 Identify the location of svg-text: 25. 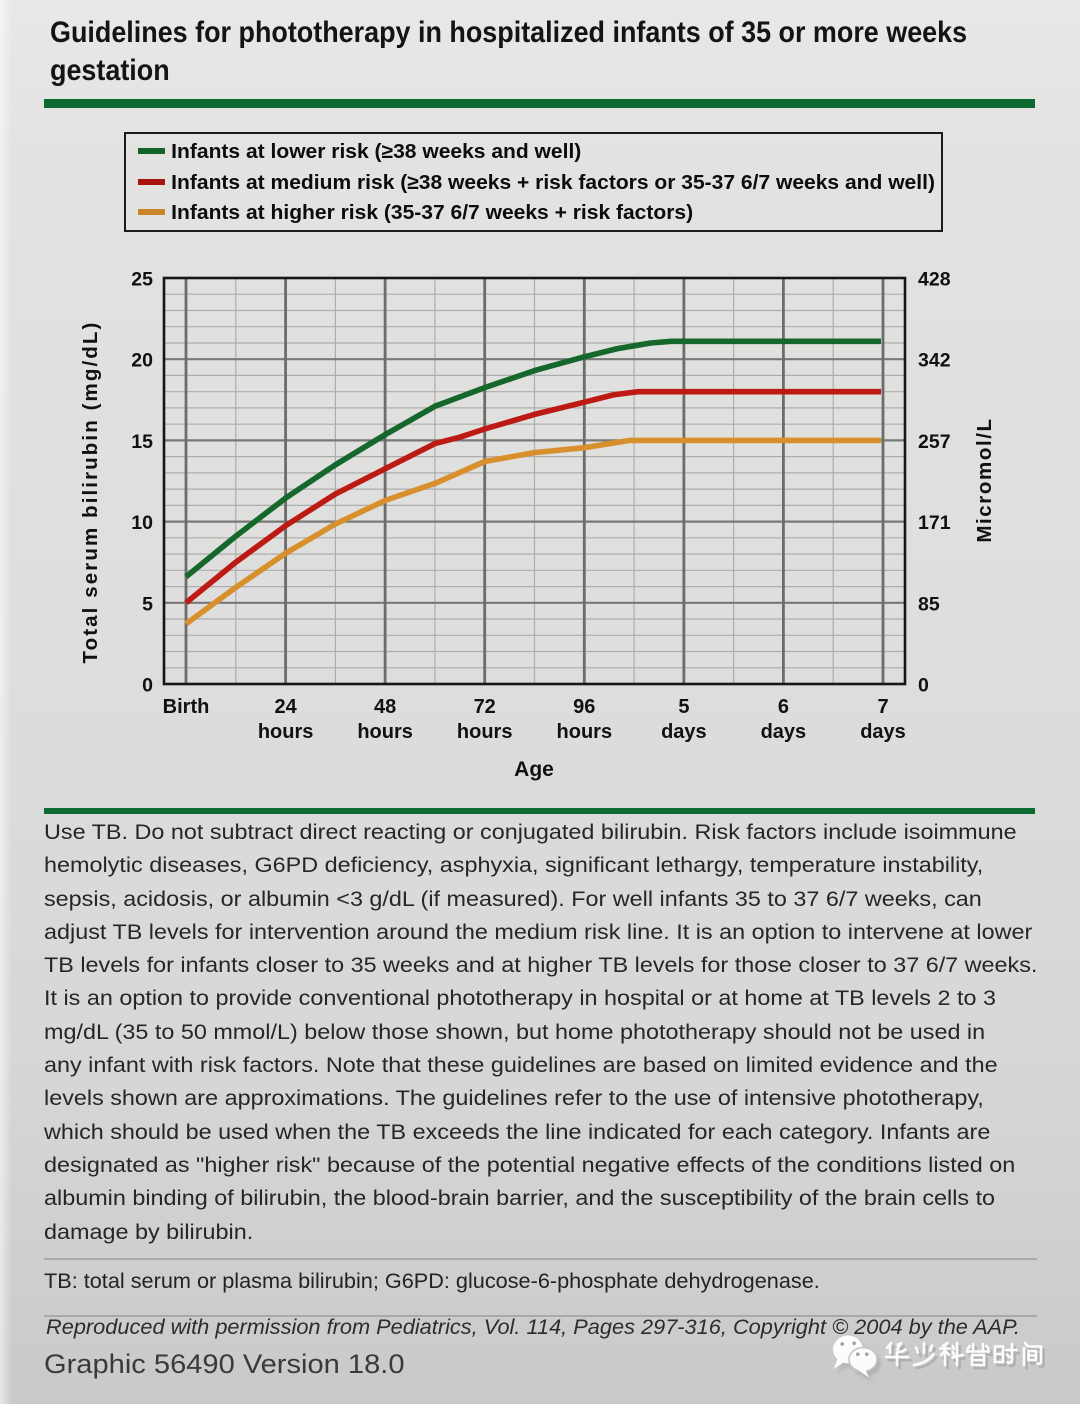
(142, 280).